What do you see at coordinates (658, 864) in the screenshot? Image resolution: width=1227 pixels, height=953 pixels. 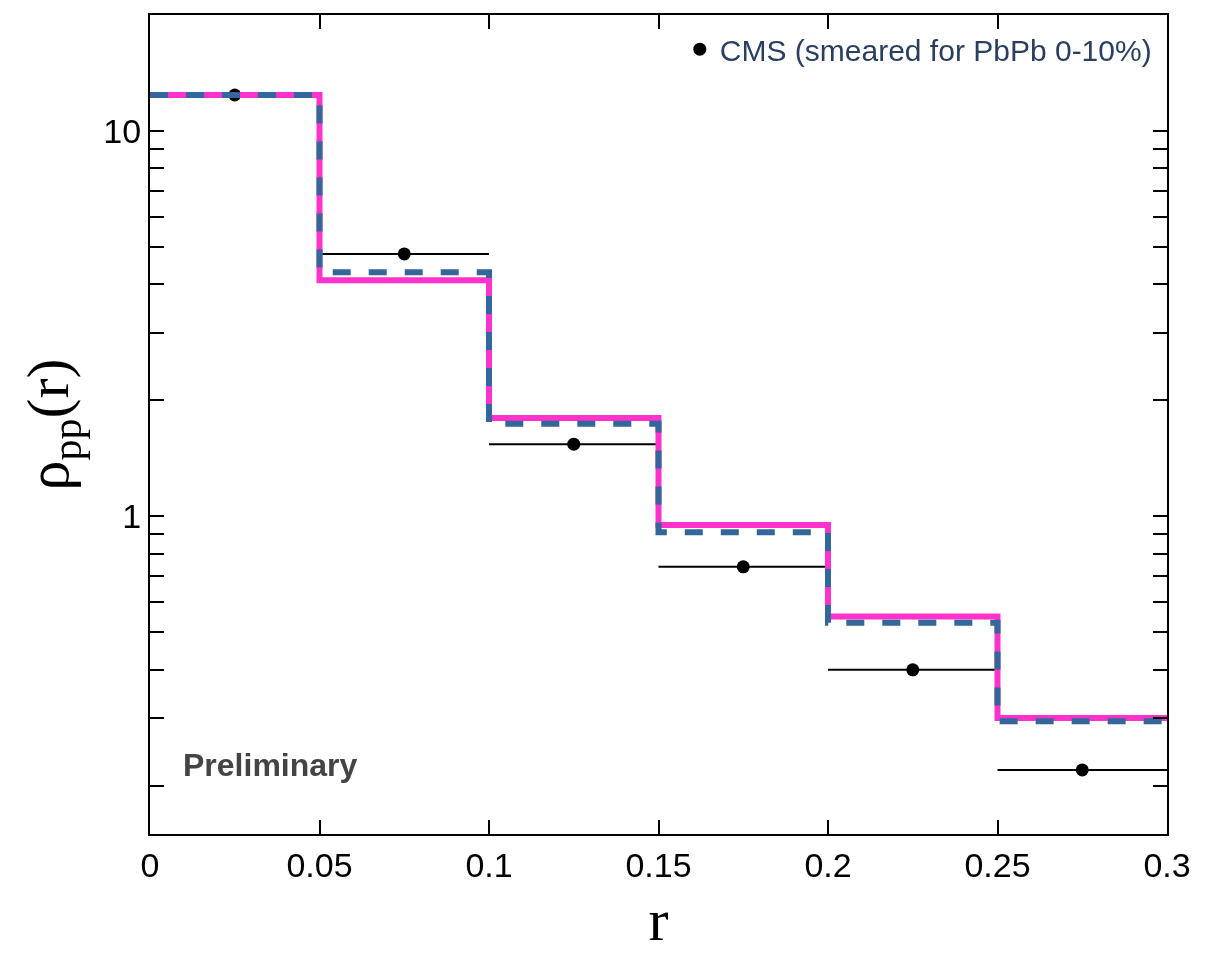 I see `x-tick-label: 0.15` at bounding box center [658, 864].